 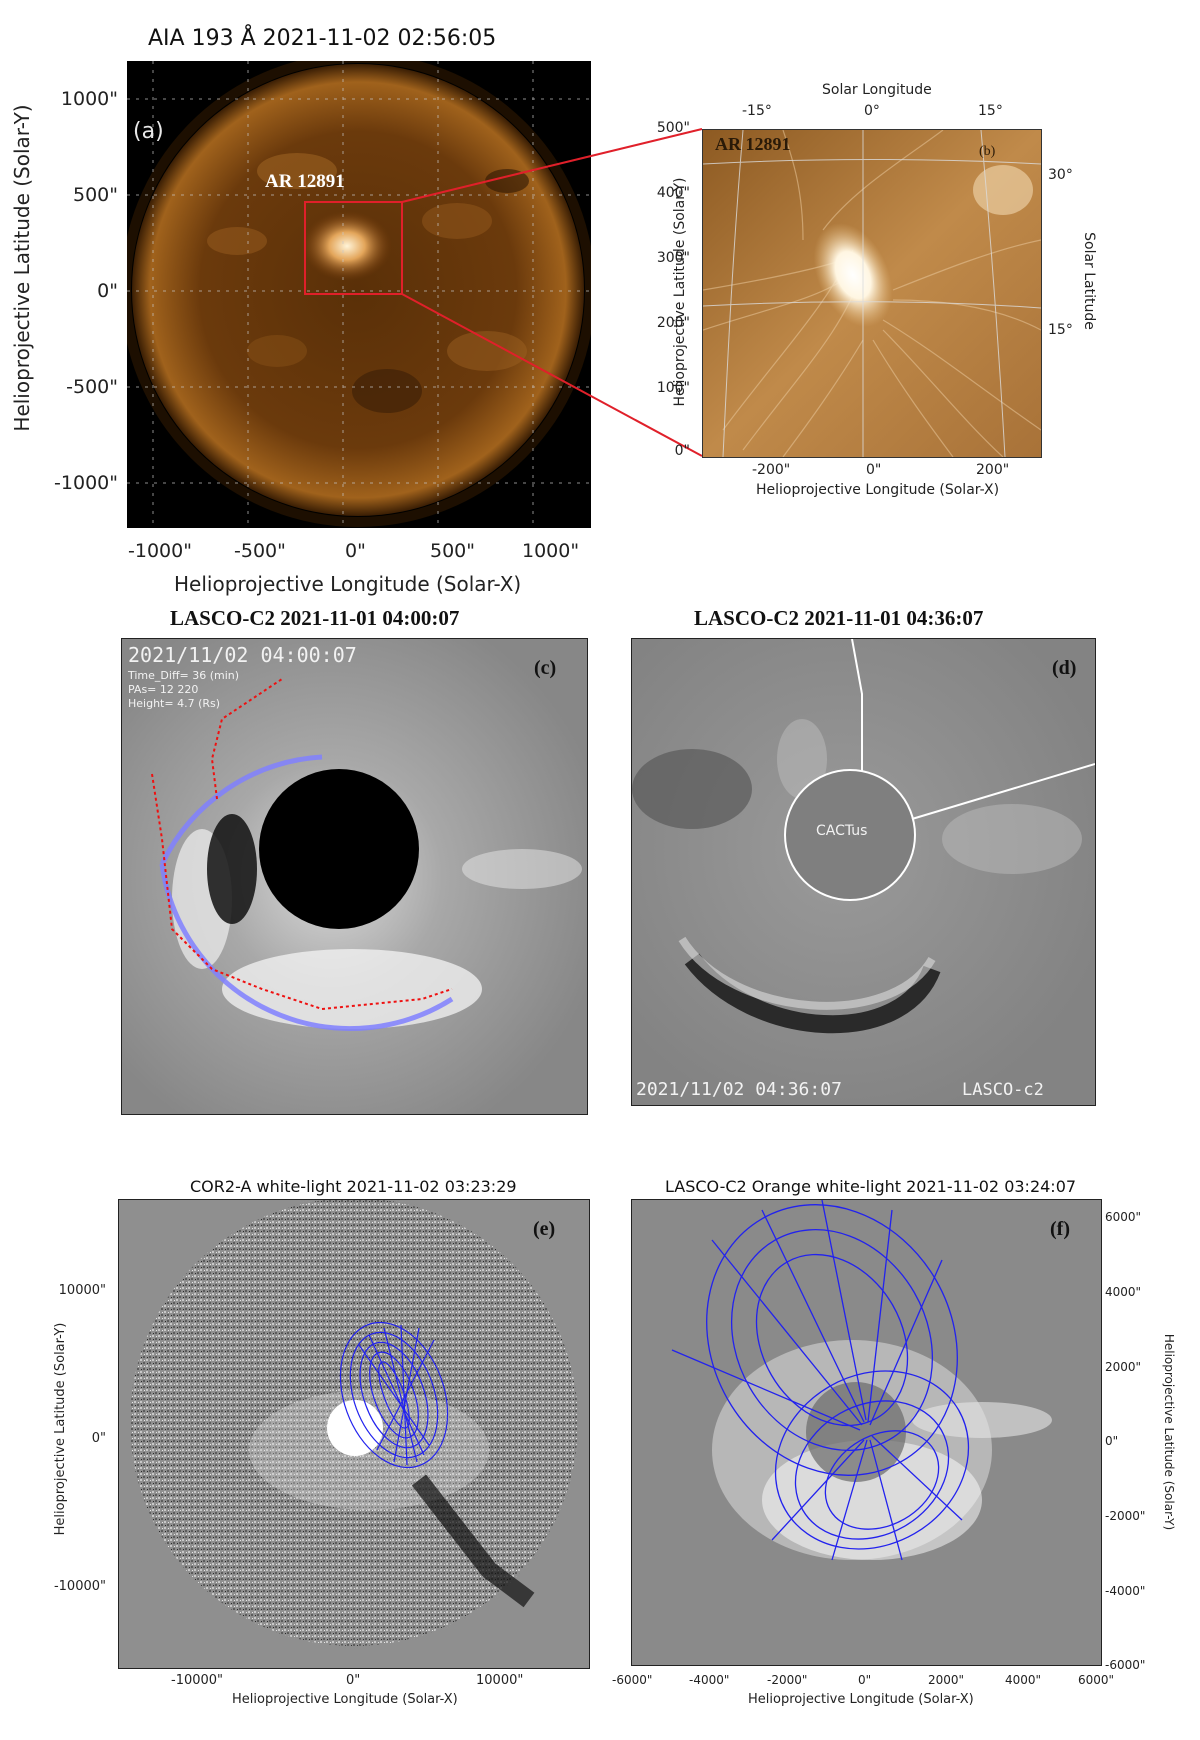 I want to click on panel-f-ytick: 6000", so click(x=1123, y=1217).